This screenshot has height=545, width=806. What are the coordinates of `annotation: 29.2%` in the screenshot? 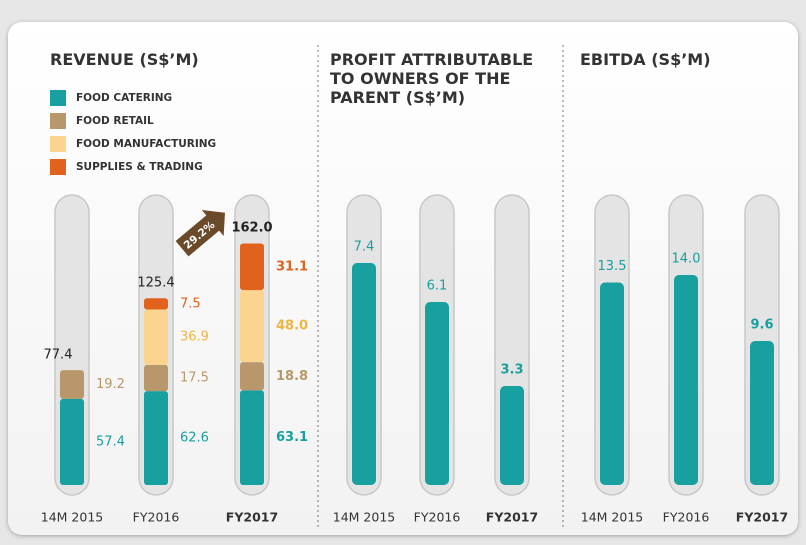 It's located at (200, 233).